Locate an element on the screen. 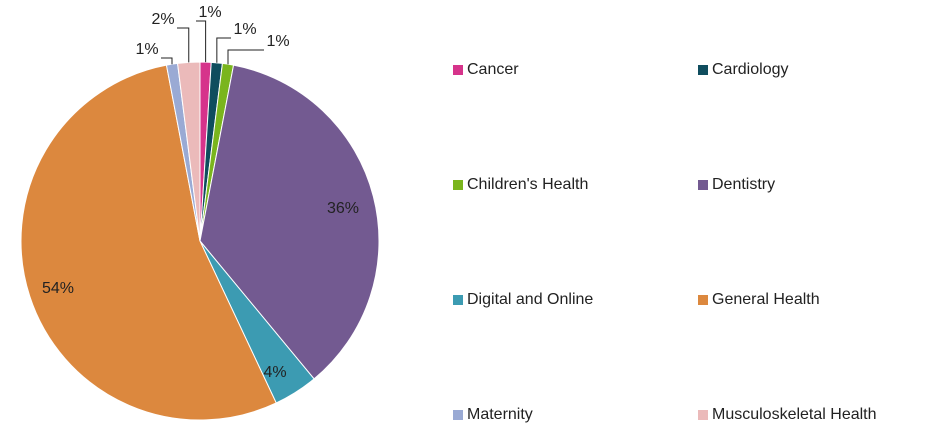 The image size is (939, 427). legend-label: Children's Health is located at coordinates (527, 184).